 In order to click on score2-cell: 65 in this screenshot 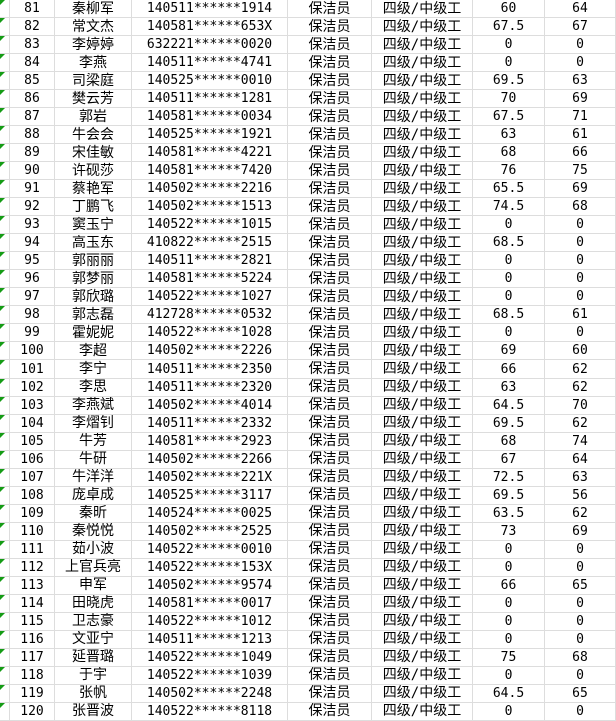, I will do `click(580, 585)`.